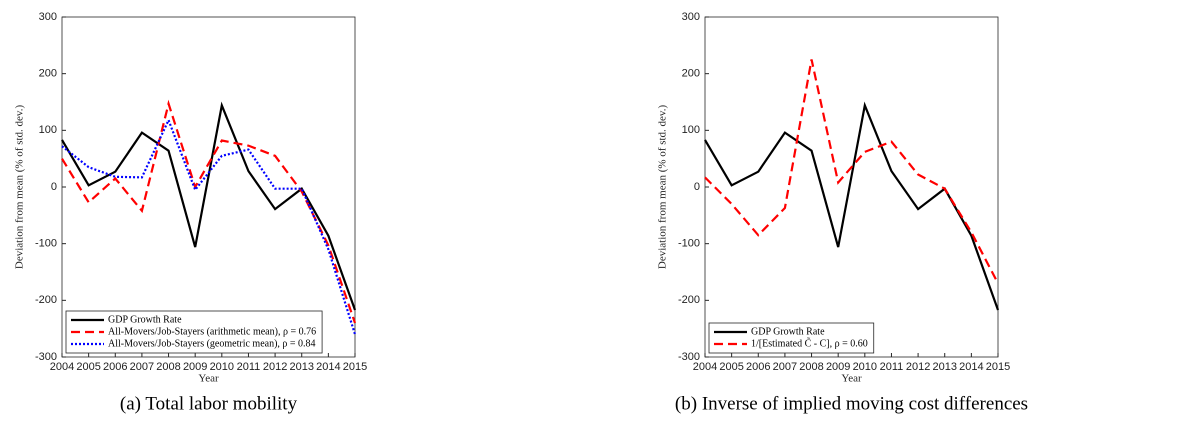  Describe the element at coordinates (209, 403) in the screenshot. I see `caption: (a) Total labor mobility` at that location.